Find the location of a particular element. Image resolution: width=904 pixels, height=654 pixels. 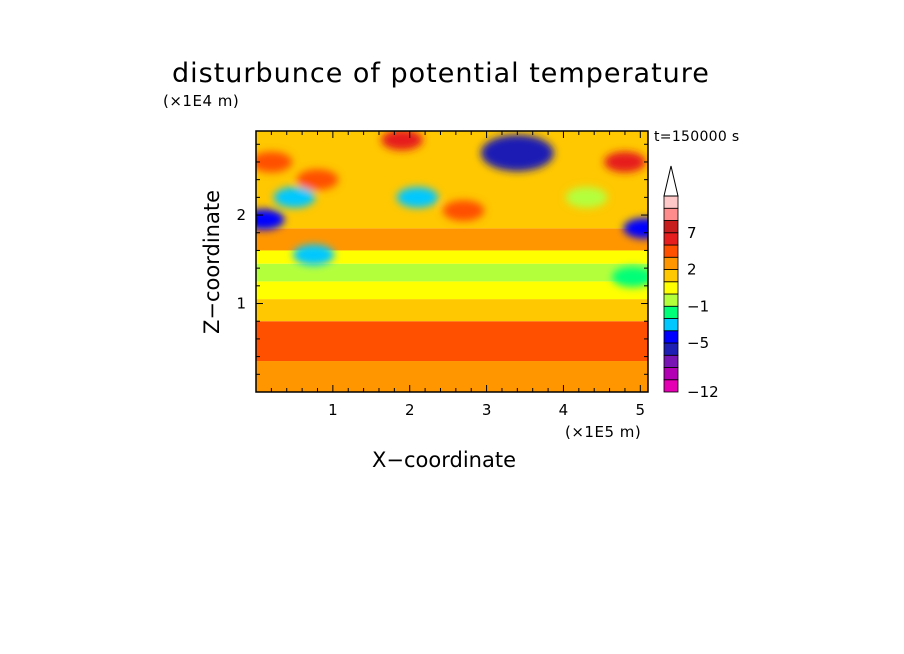

y-tick-label: 2 is located at coordinates (241, 215).